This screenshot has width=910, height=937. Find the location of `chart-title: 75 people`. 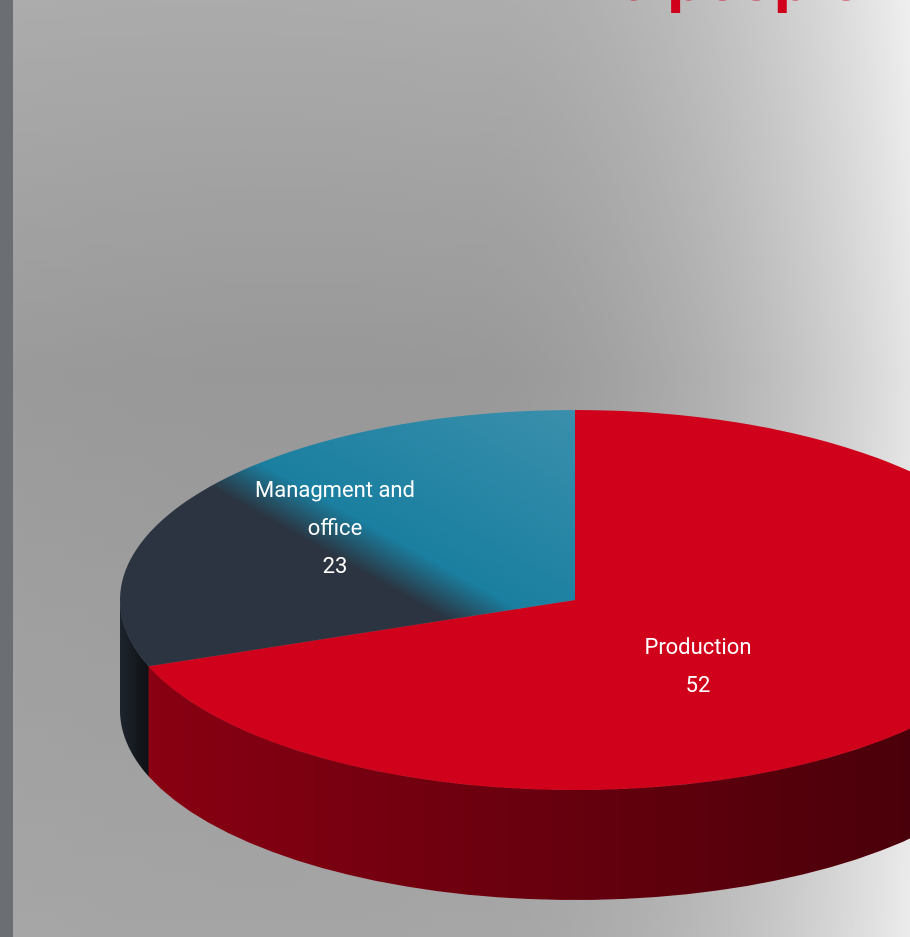

chart-title: 75 people is located at coordinates (720, 8).